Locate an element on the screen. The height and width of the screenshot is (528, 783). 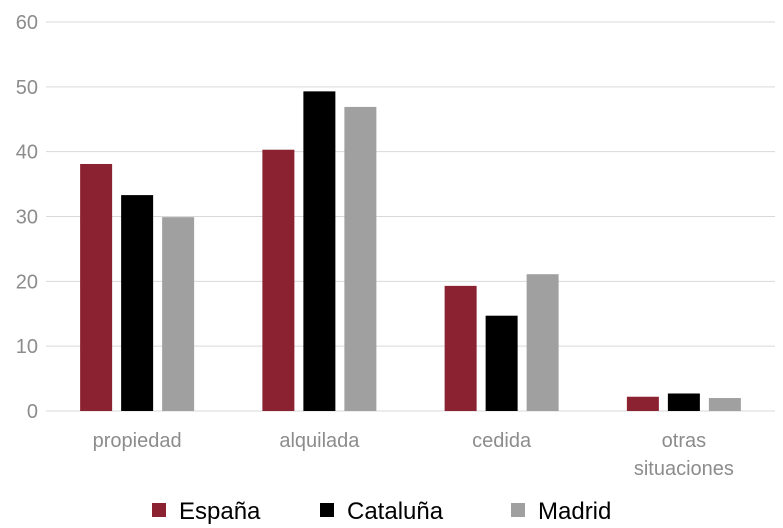
x-category-label-line: alquilada is located at coordinates (319, 441).